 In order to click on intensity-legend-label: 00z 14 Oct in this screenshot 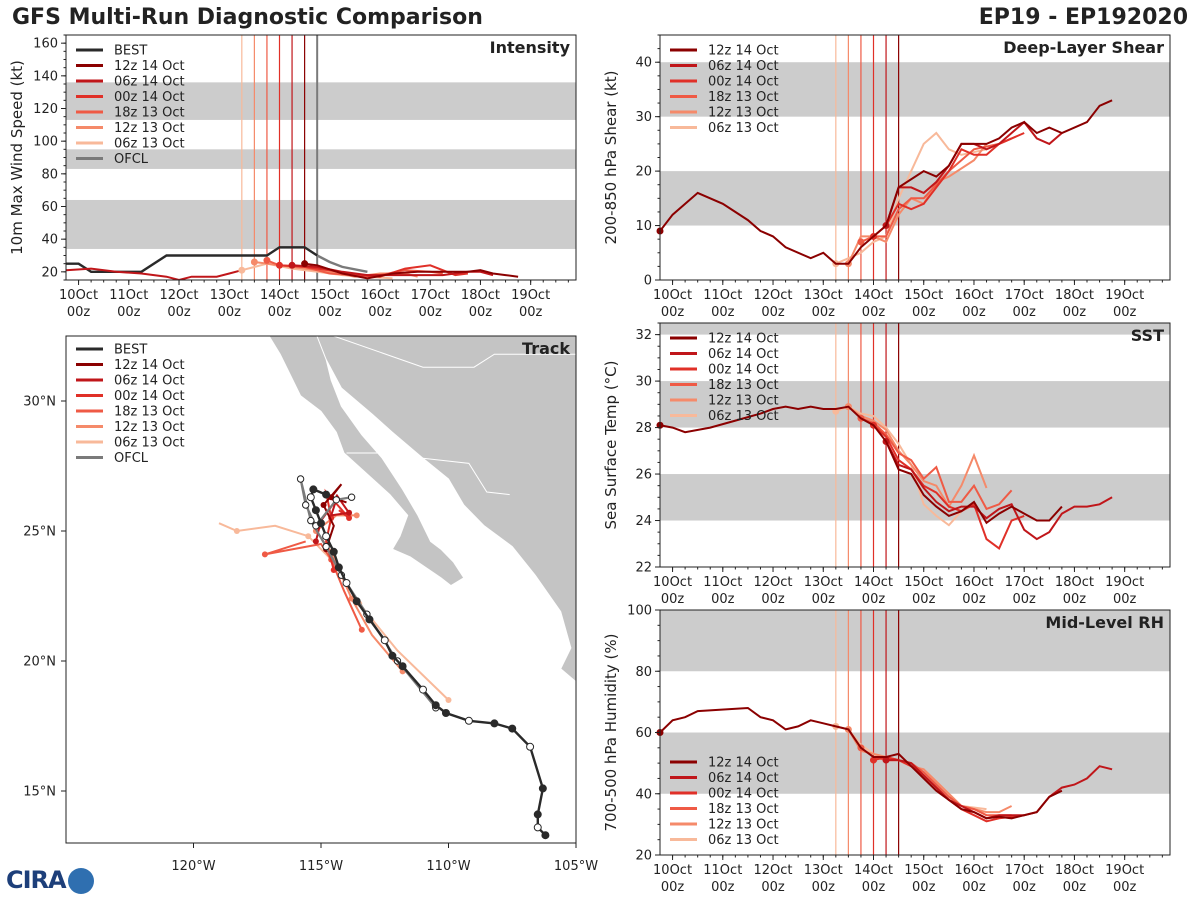, I will do `click(149, 97)`.